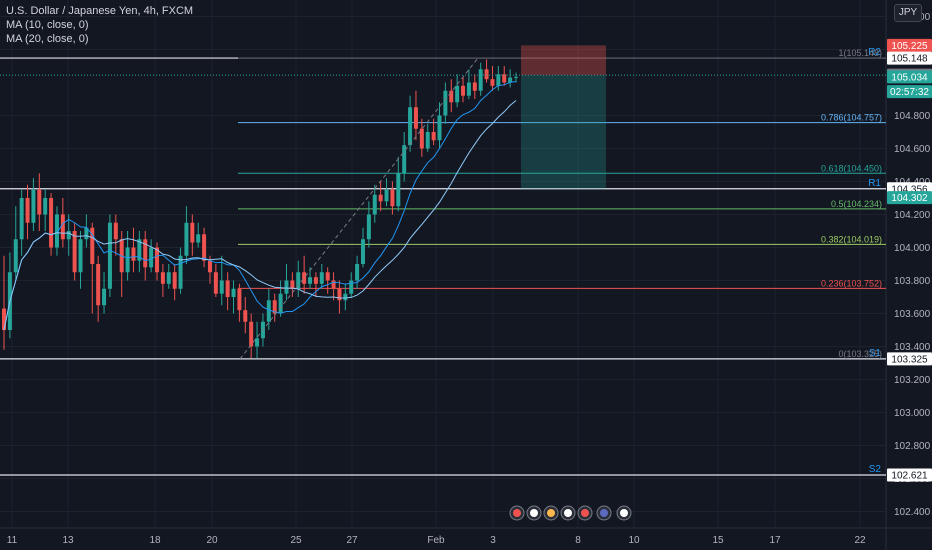  I want to click on symbol-title: U.S. Dollar / Japanese Yen, 4h, FXCM, so click(100, 11).